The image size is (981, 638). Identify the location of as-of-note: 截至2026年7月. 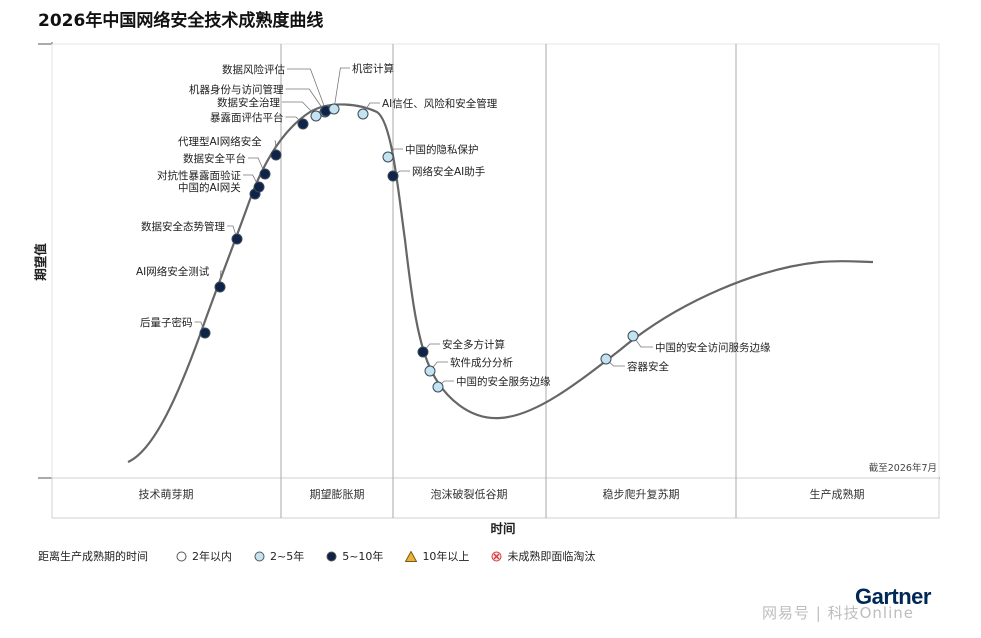
(903, 468).